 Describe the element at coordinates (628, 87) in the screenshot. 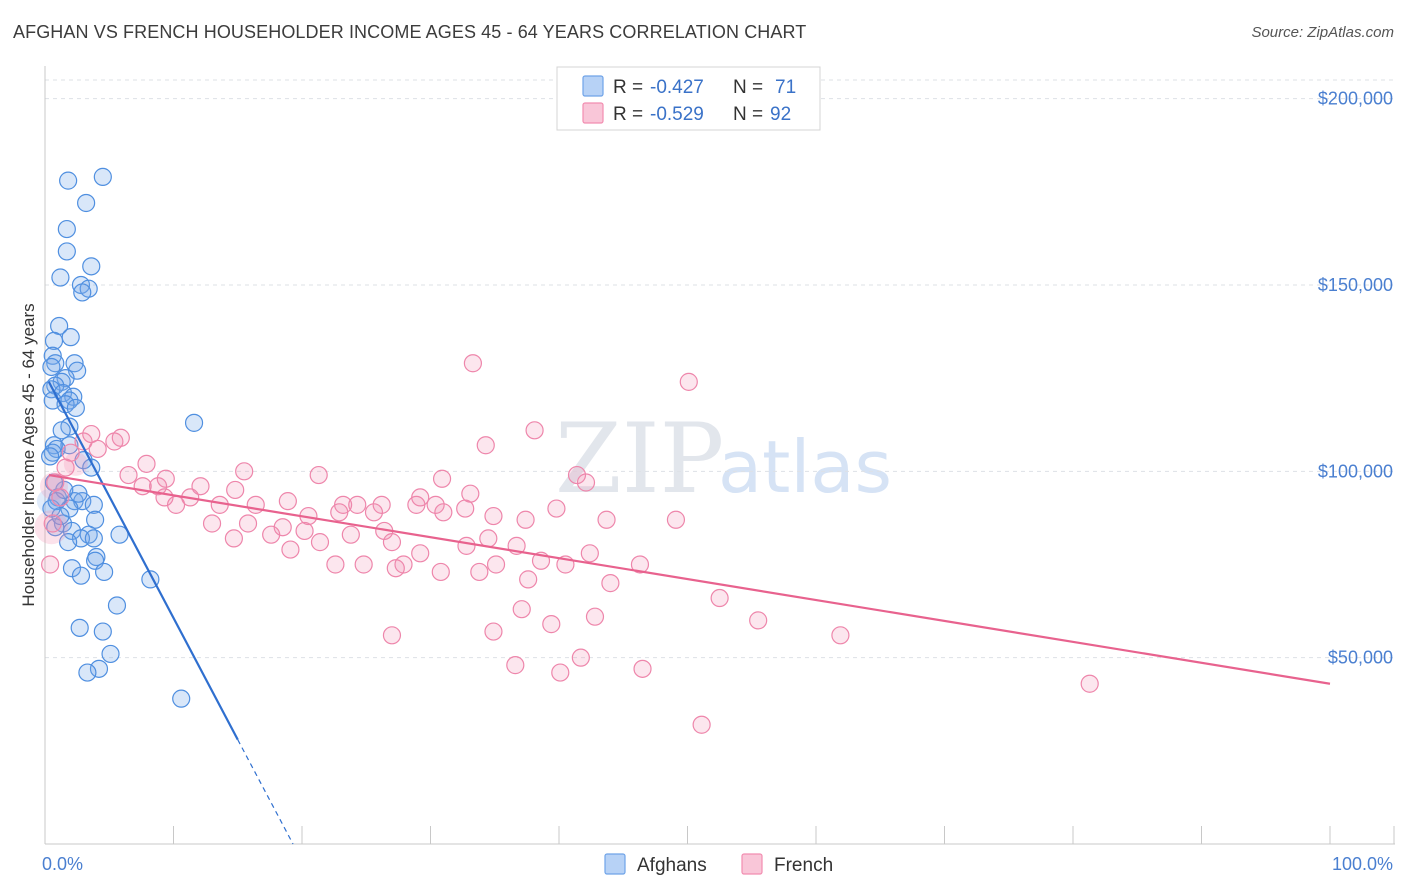

I see `legend-afghan-r-label: R =` at that location.